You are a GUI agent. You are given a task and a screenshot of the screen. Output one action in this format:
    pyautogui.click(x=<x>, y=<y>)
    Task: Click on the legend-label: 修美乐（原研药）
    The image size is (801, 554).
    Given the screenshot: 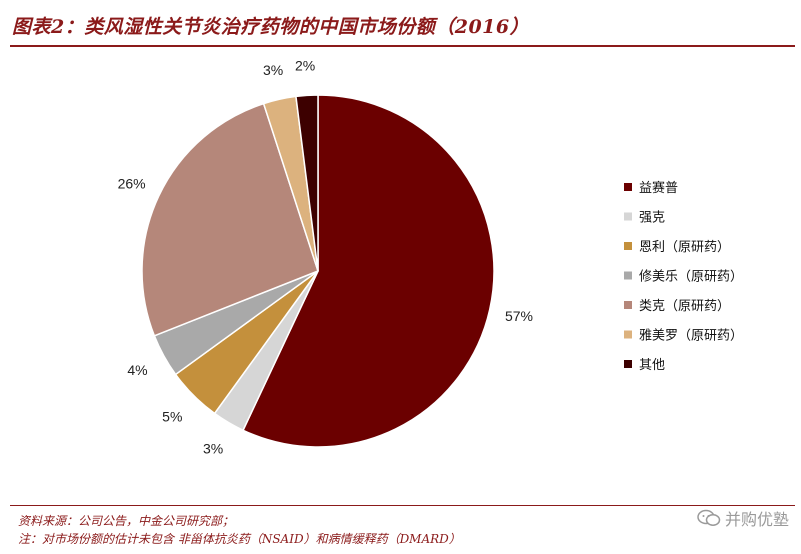 What is the action you would take?
    pyautogui.click(x=691, y=277)
    